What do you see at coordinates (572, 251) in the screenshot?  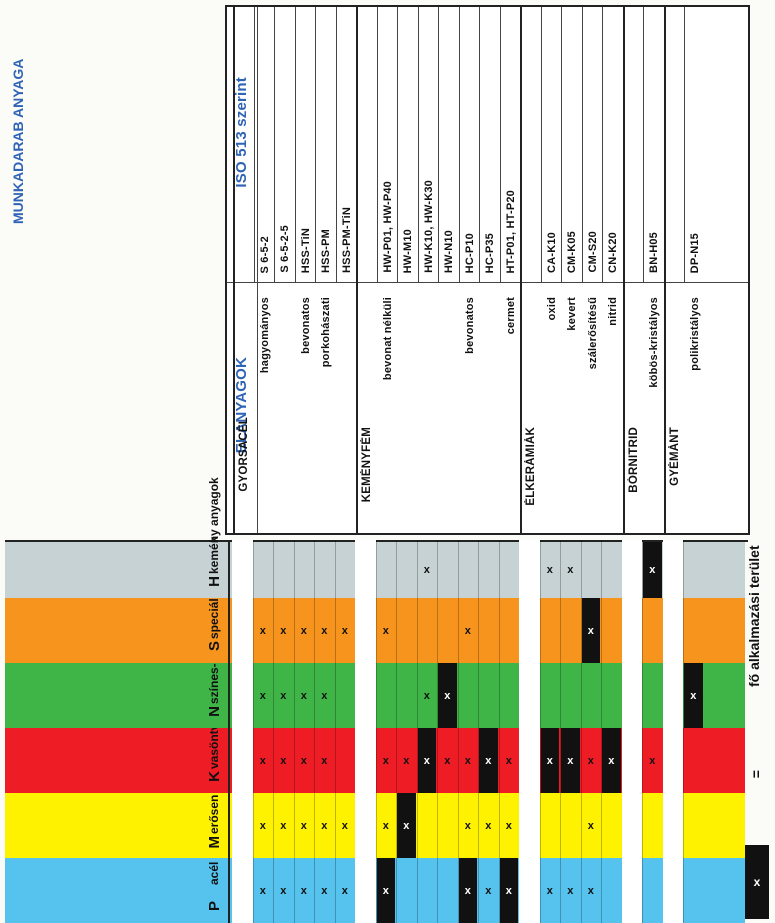 I see `iso-code: CM-K05` at bounding box center [572, 251].